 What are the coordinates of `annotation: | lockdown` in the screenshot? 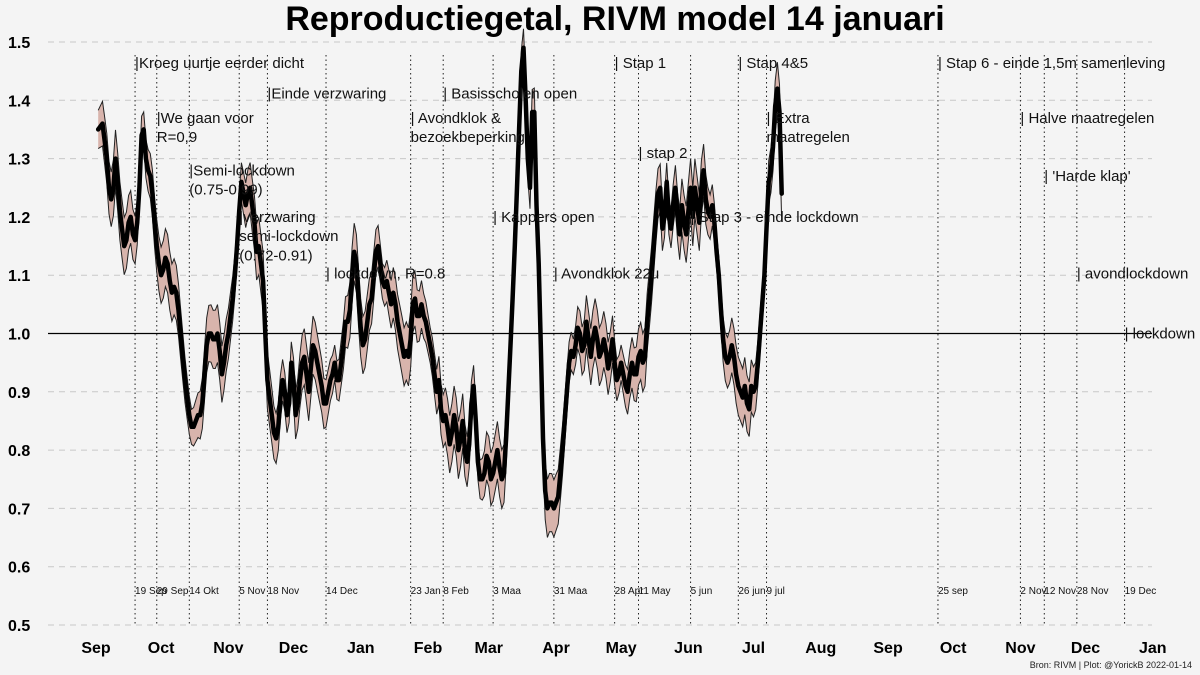 It's located at (1160, 334).